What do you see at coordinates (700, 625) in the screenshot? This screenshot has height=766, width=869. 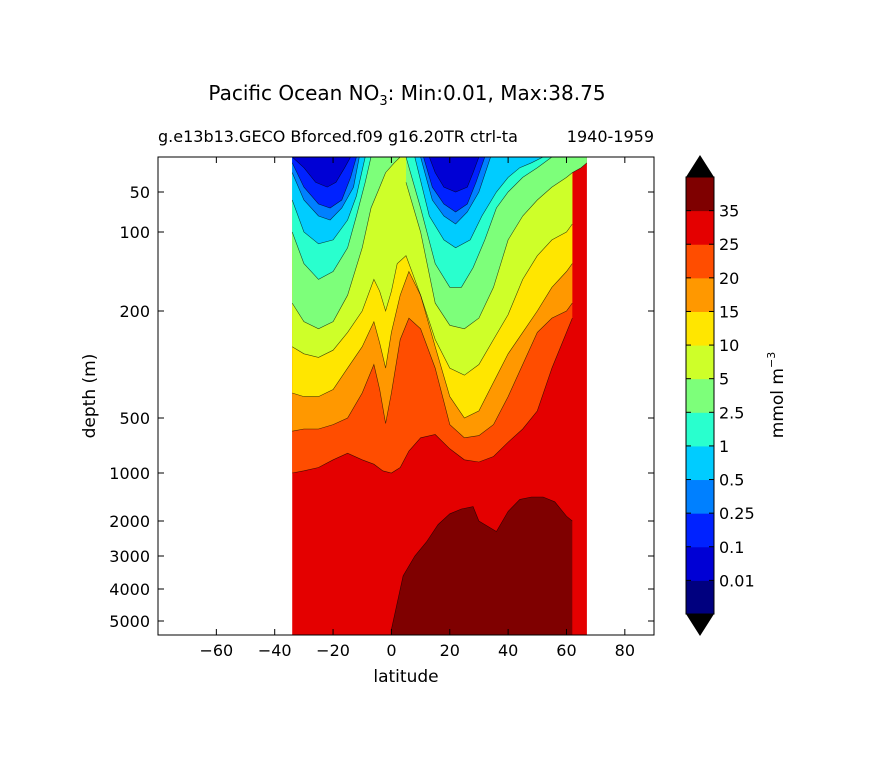 I see `colorbar-extend-min` at bounding box center [700, 625].